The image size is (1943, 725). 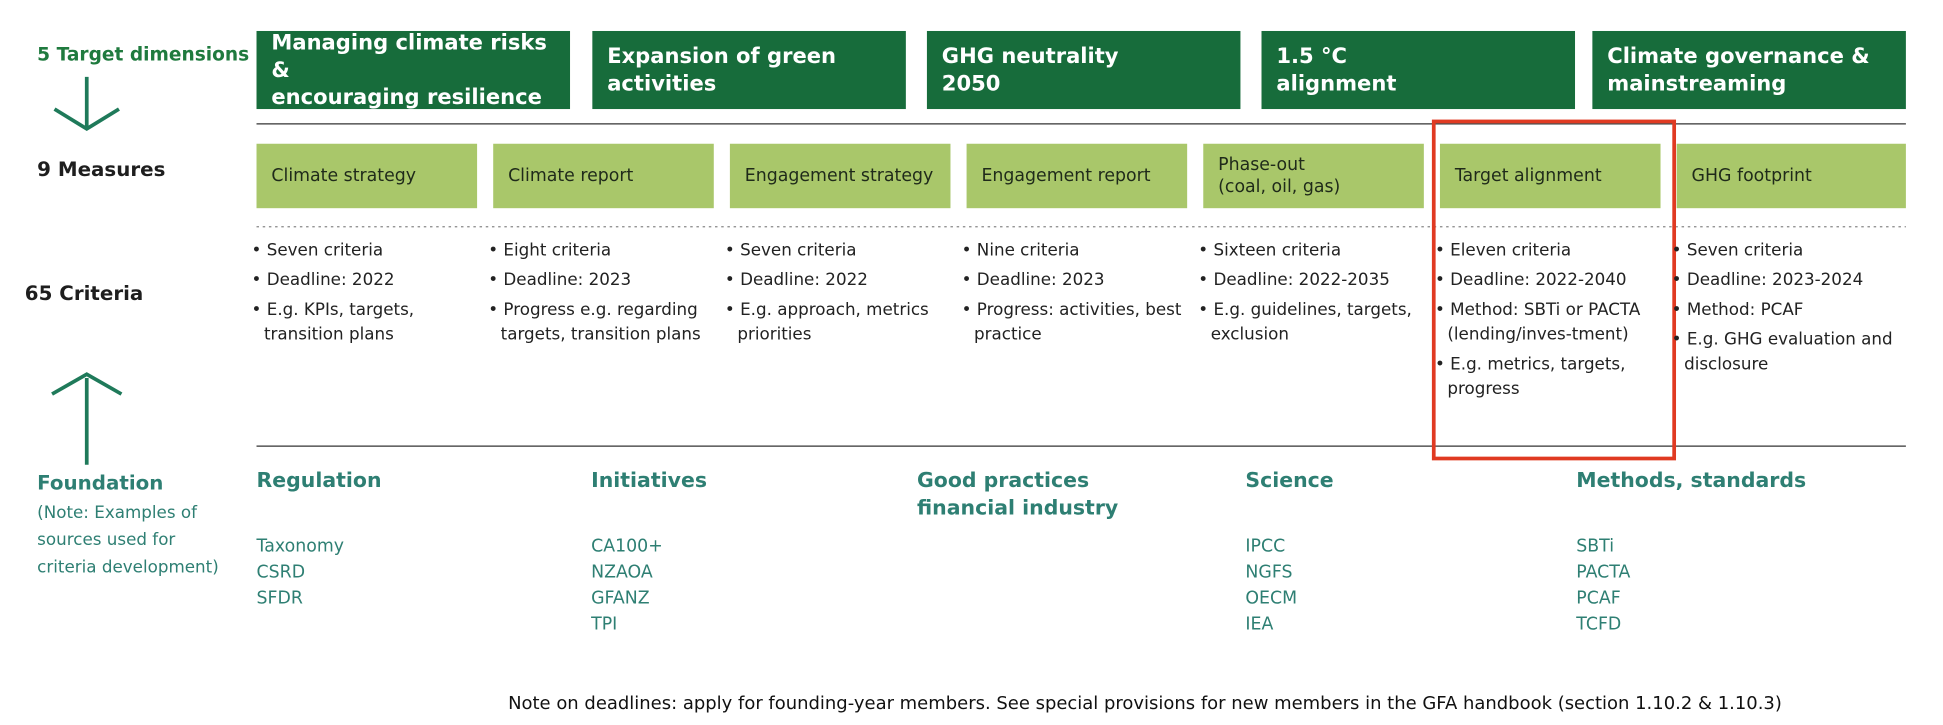 What do you see at coordinates (1550, 176) in the screenshot?
I see `measure-box: Target alignment` at bounding box center [1550, 176].